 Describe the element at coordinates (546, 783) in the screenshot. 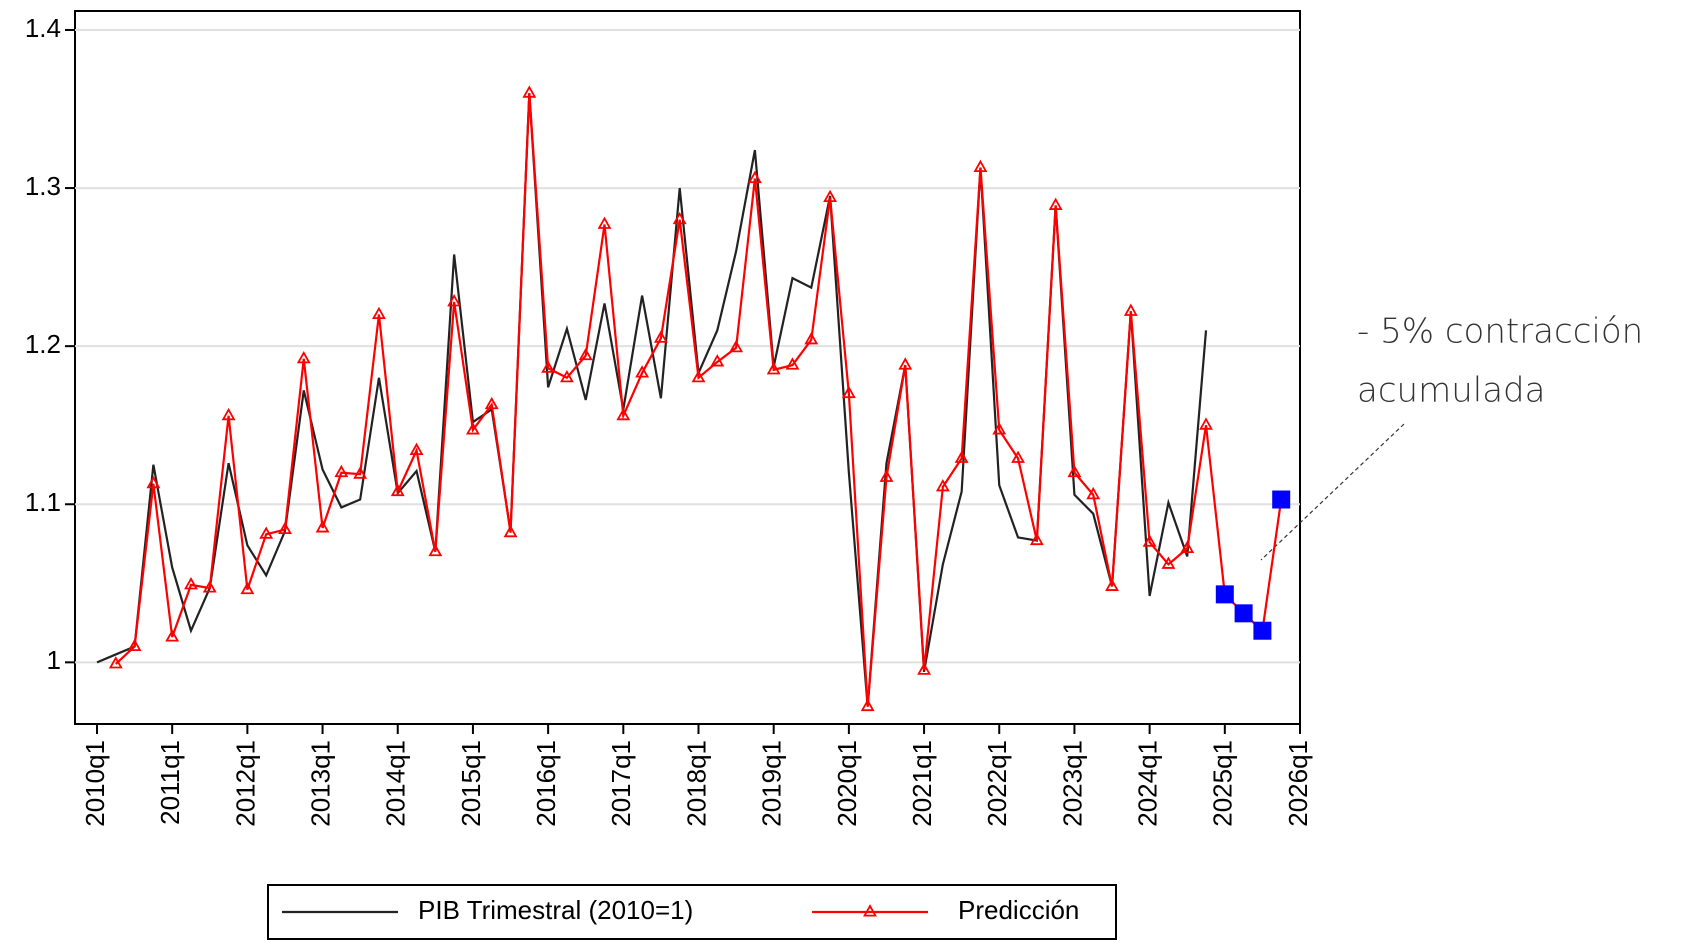

I see `x-tick-label: 2016q1` at that location.